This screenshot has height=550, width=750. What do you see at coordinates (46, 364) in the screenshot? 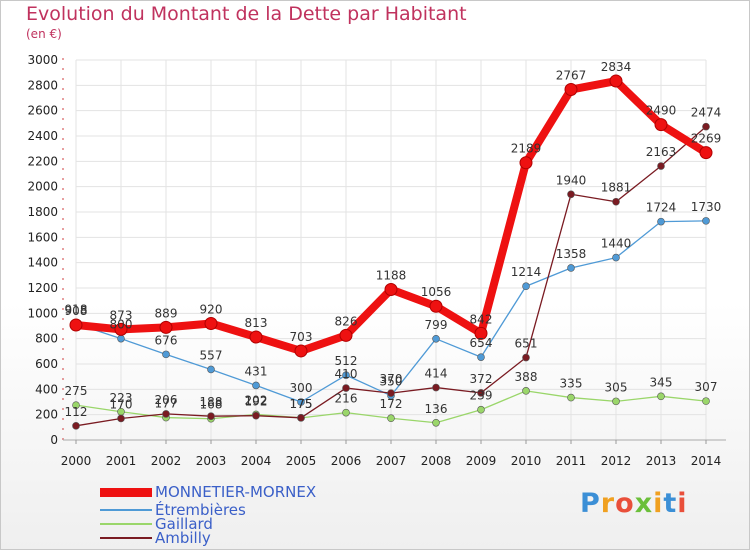
I see `y-tick-label: 600` at bounding box center [46, 364].